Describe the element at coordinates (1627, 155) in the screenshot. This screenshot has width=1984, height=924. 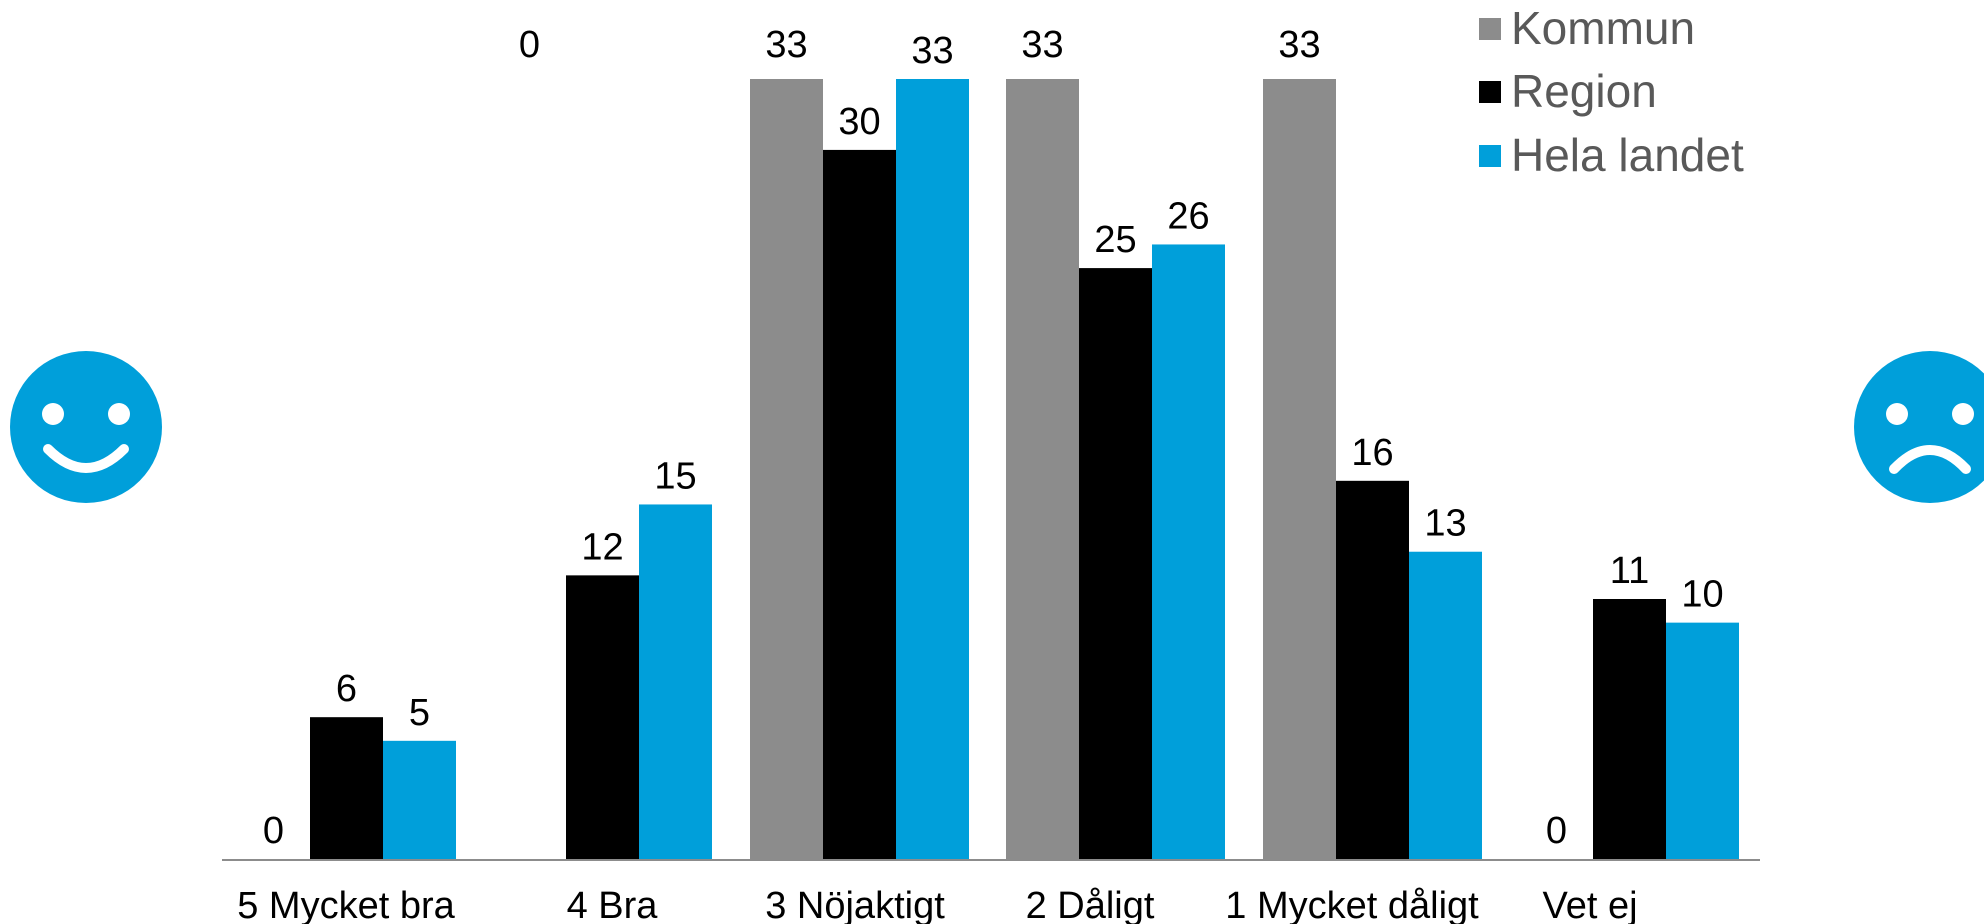
I see `legend-label: Hela landet` at that location.